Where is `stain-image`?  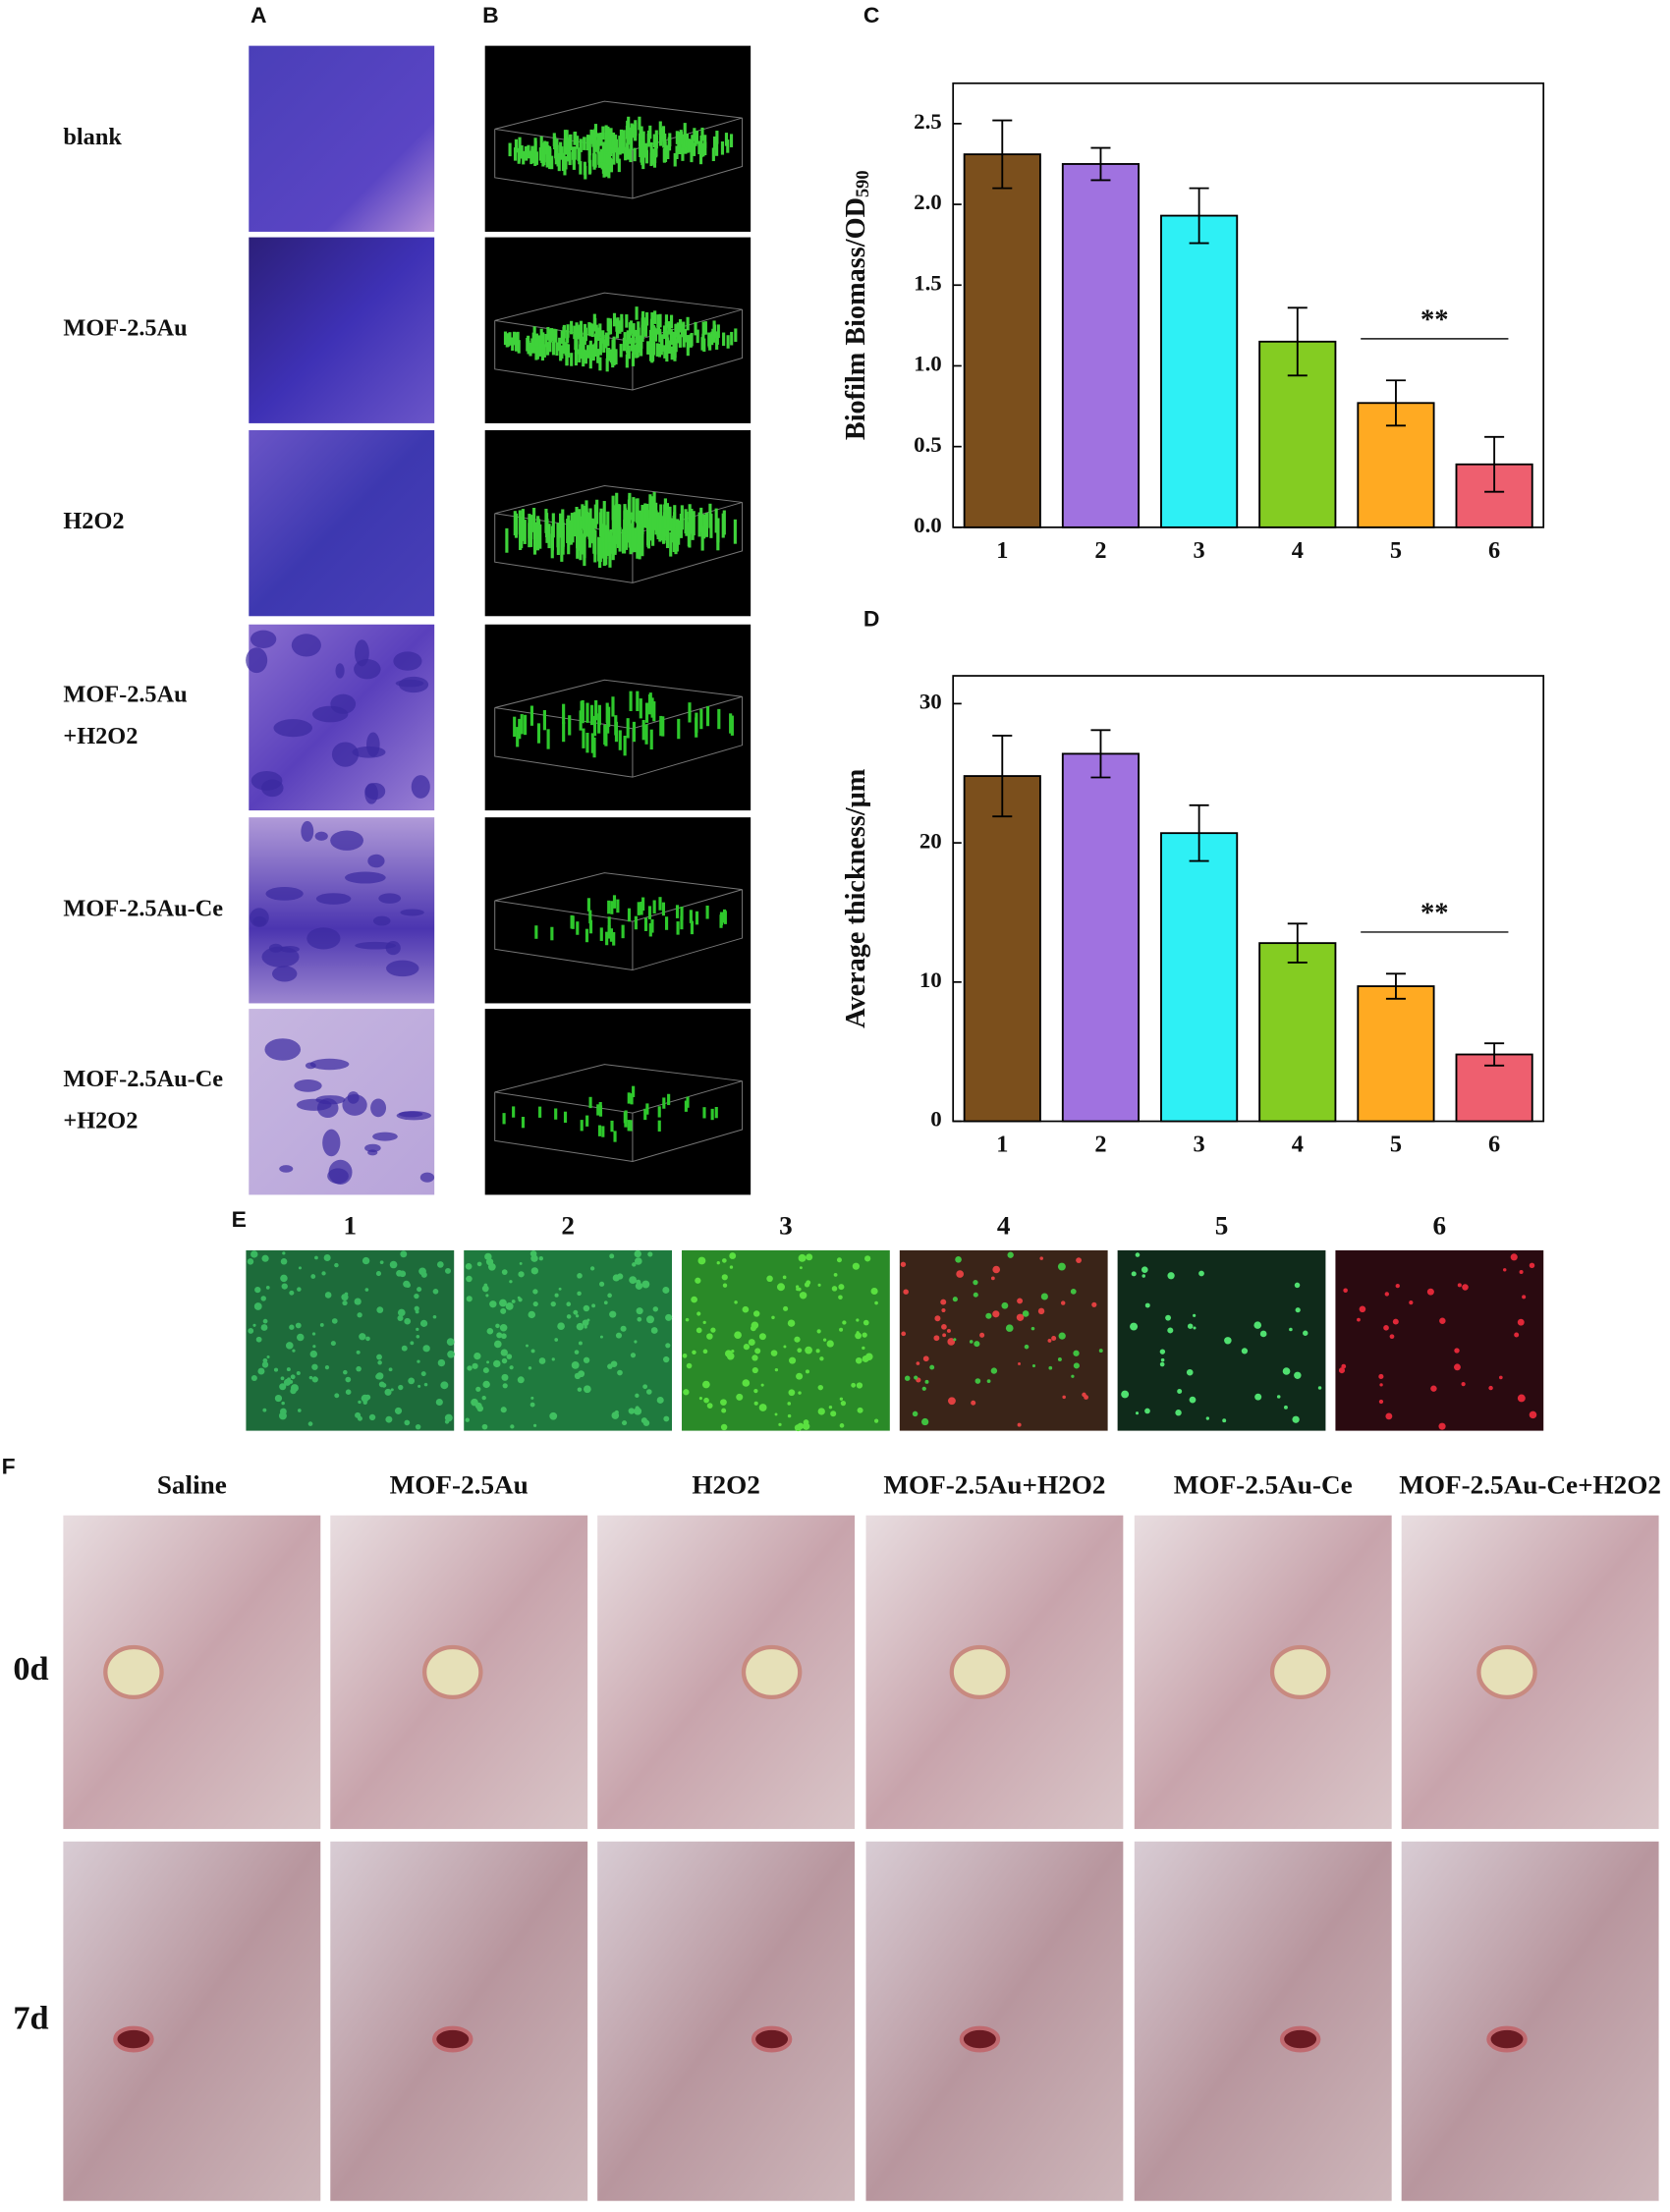 stain-image is located at coordinates (342, 523).